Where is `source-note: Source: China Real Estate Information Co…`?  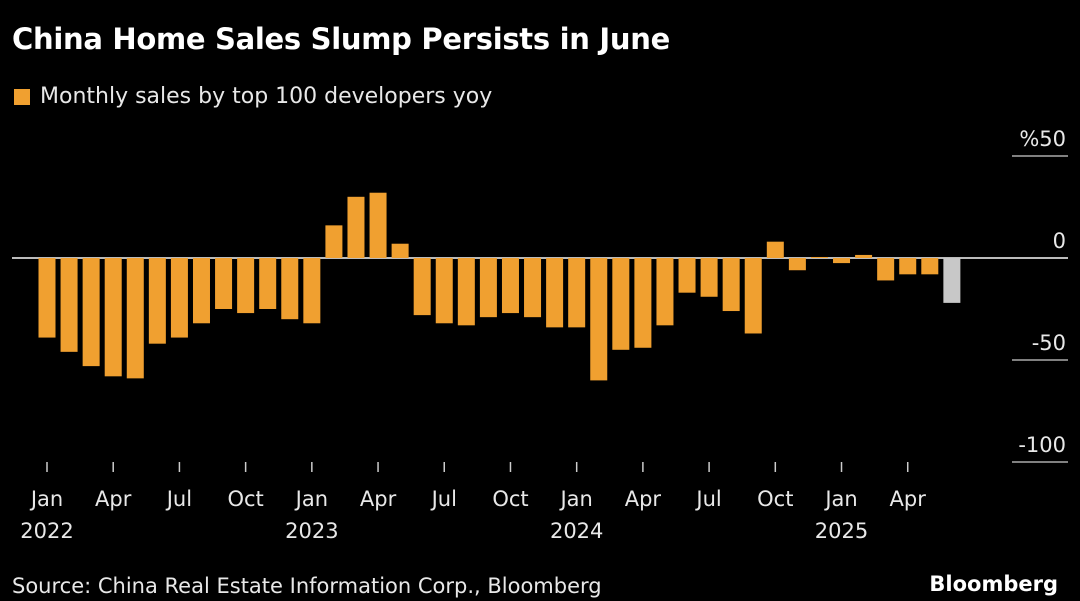 source-note: Source: China Real Estate Information Co… is located at coordinates (307, 586).